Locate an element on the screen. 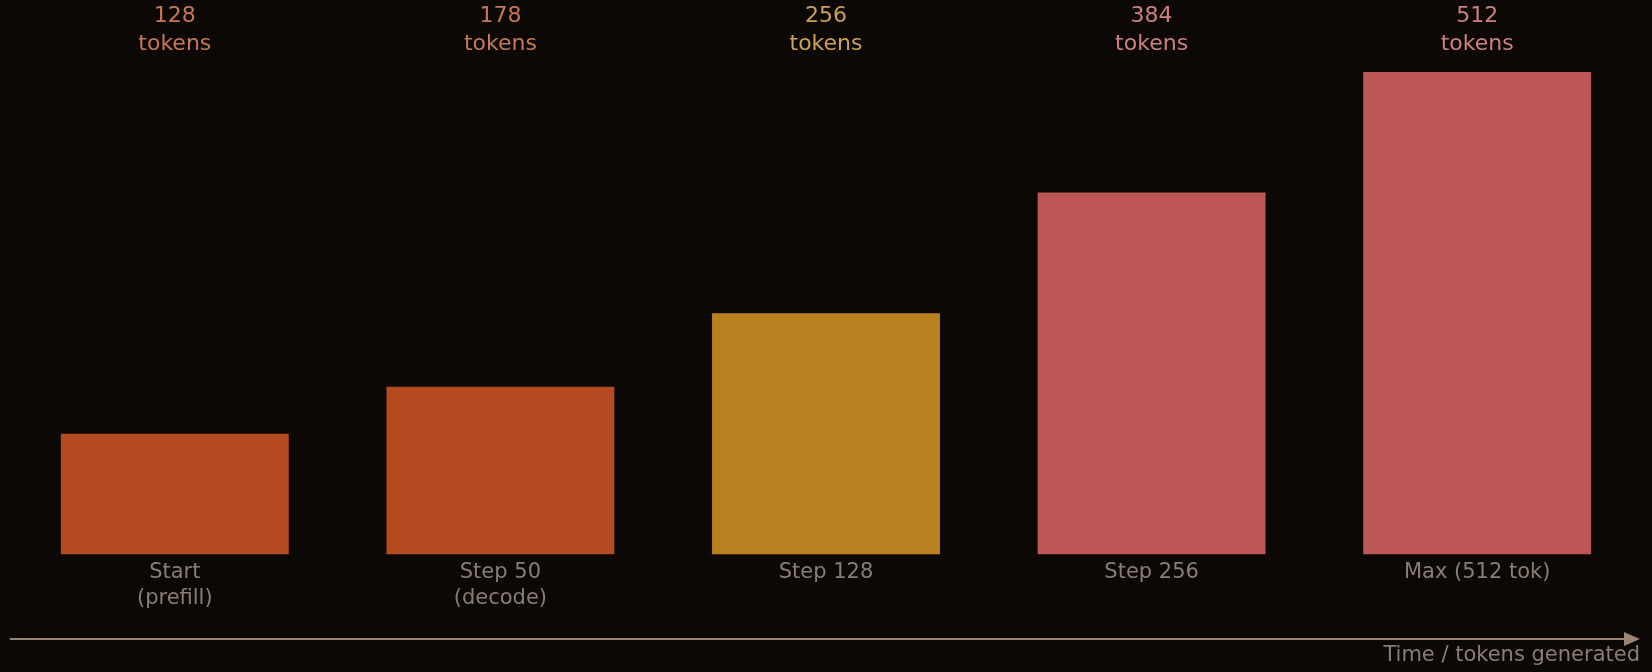 This screenshot has width=1652, height=672. x-tick-label: Step 256 is located at coordinates (1151, 571).